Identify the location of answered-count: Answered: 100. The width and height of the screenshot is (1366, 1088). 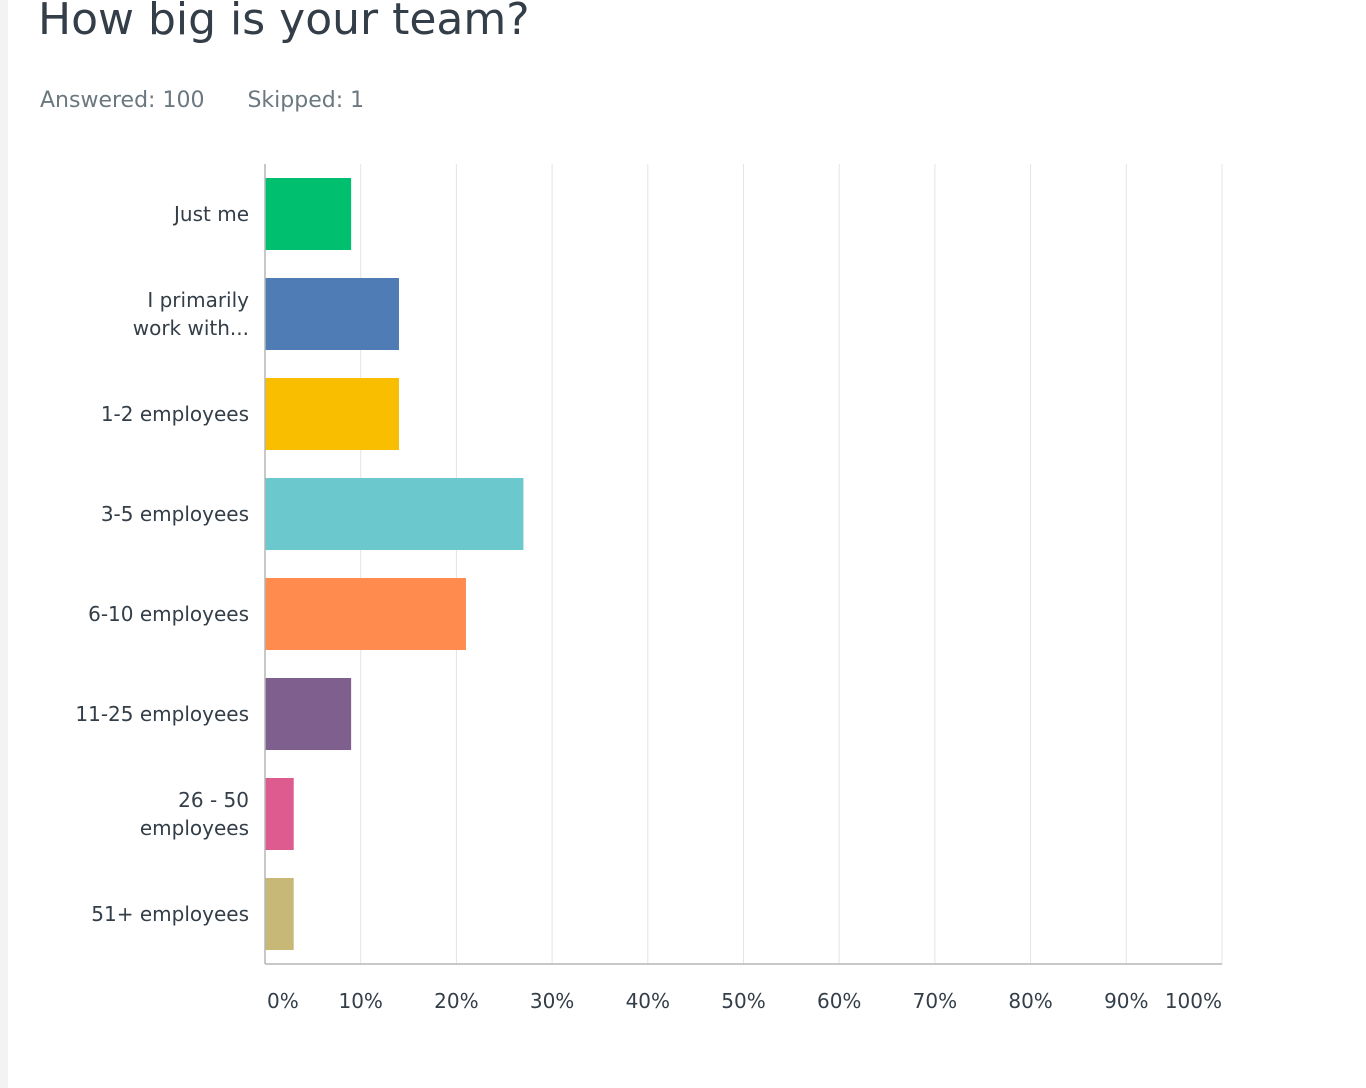
(122, 100).